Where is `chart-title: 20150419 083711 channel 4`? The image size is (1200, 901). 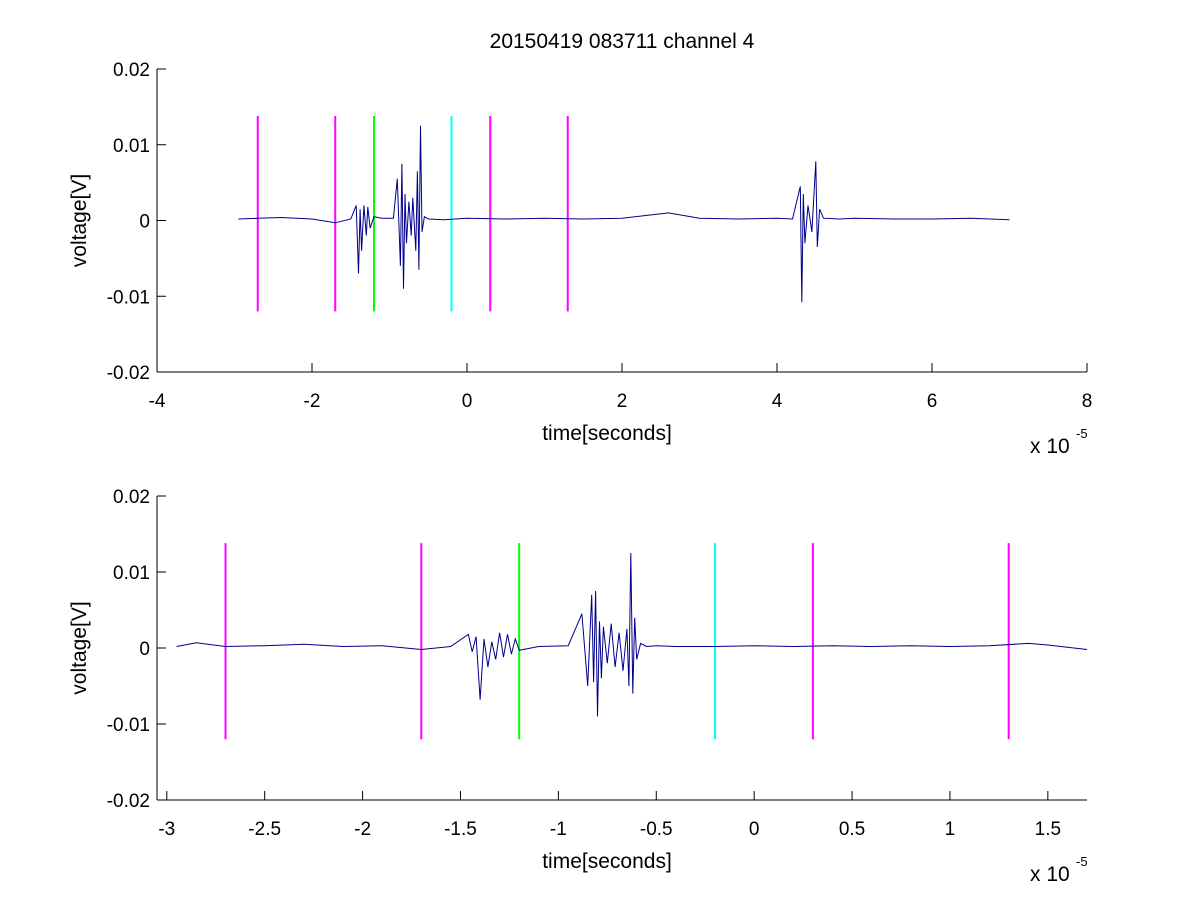
chart-title: 20150419 083711 channel 4 is located at coordinates (622, 41).